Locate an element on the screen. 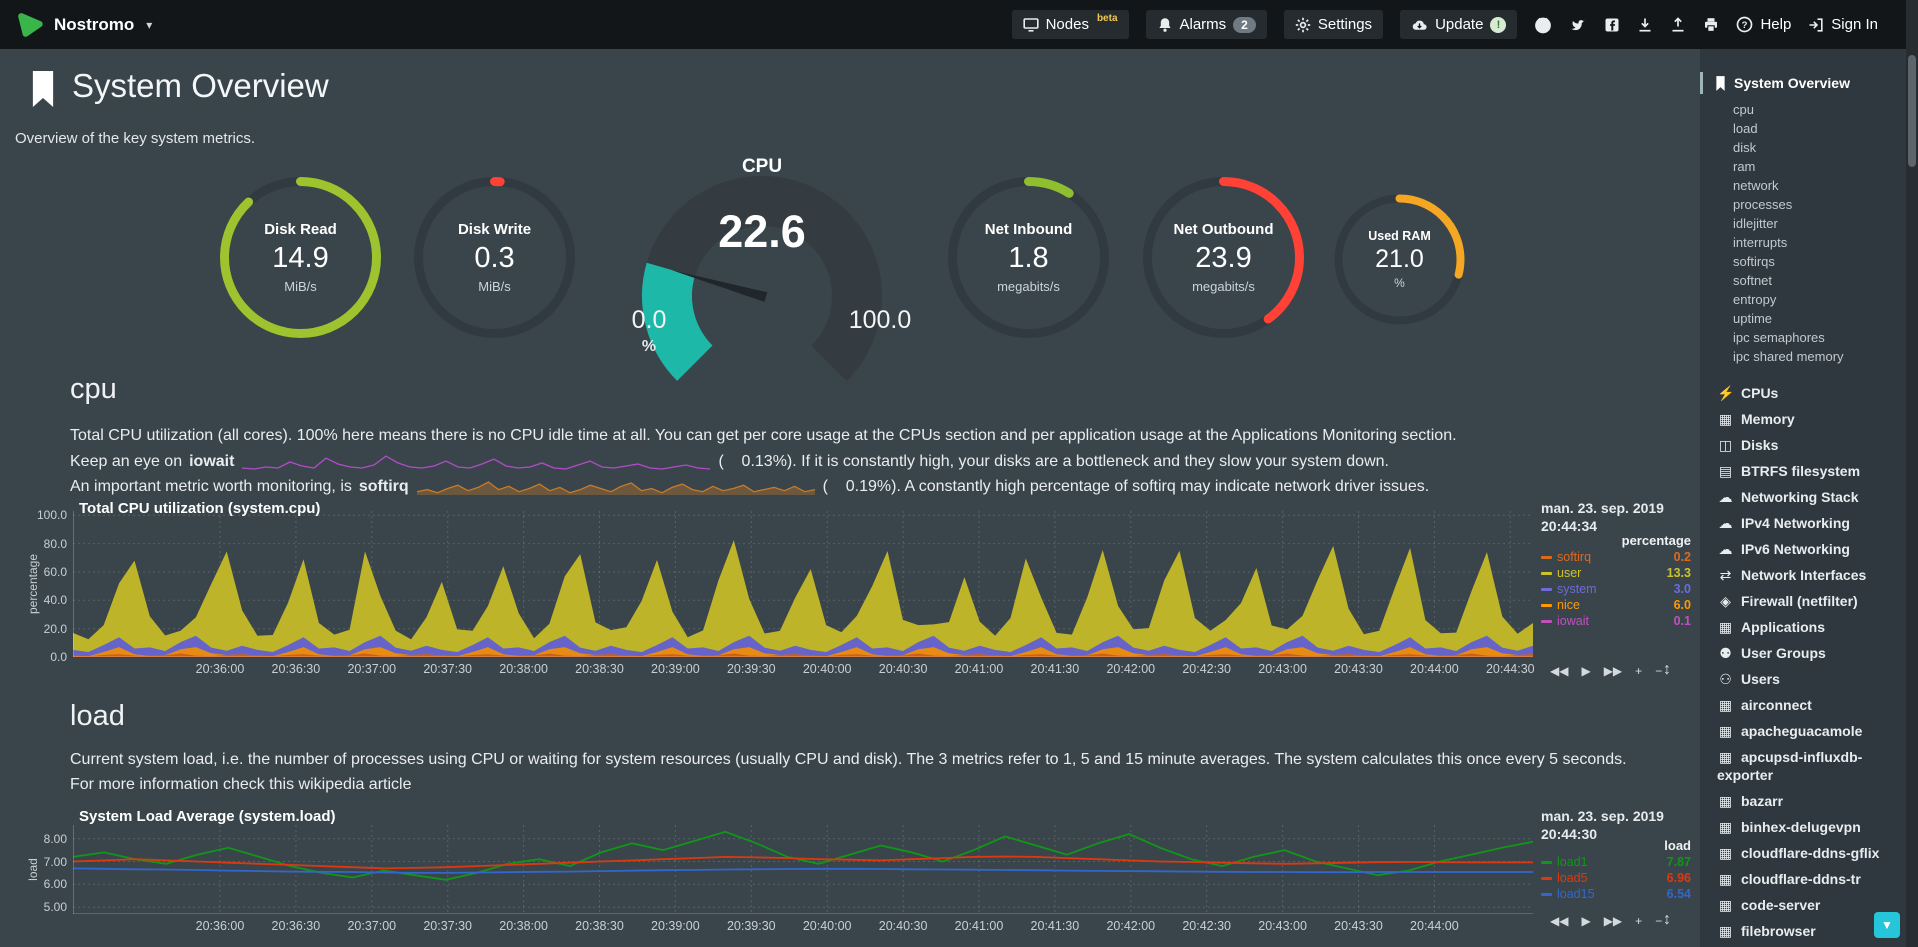  bell-icon is located at coordinates (1164, 24).